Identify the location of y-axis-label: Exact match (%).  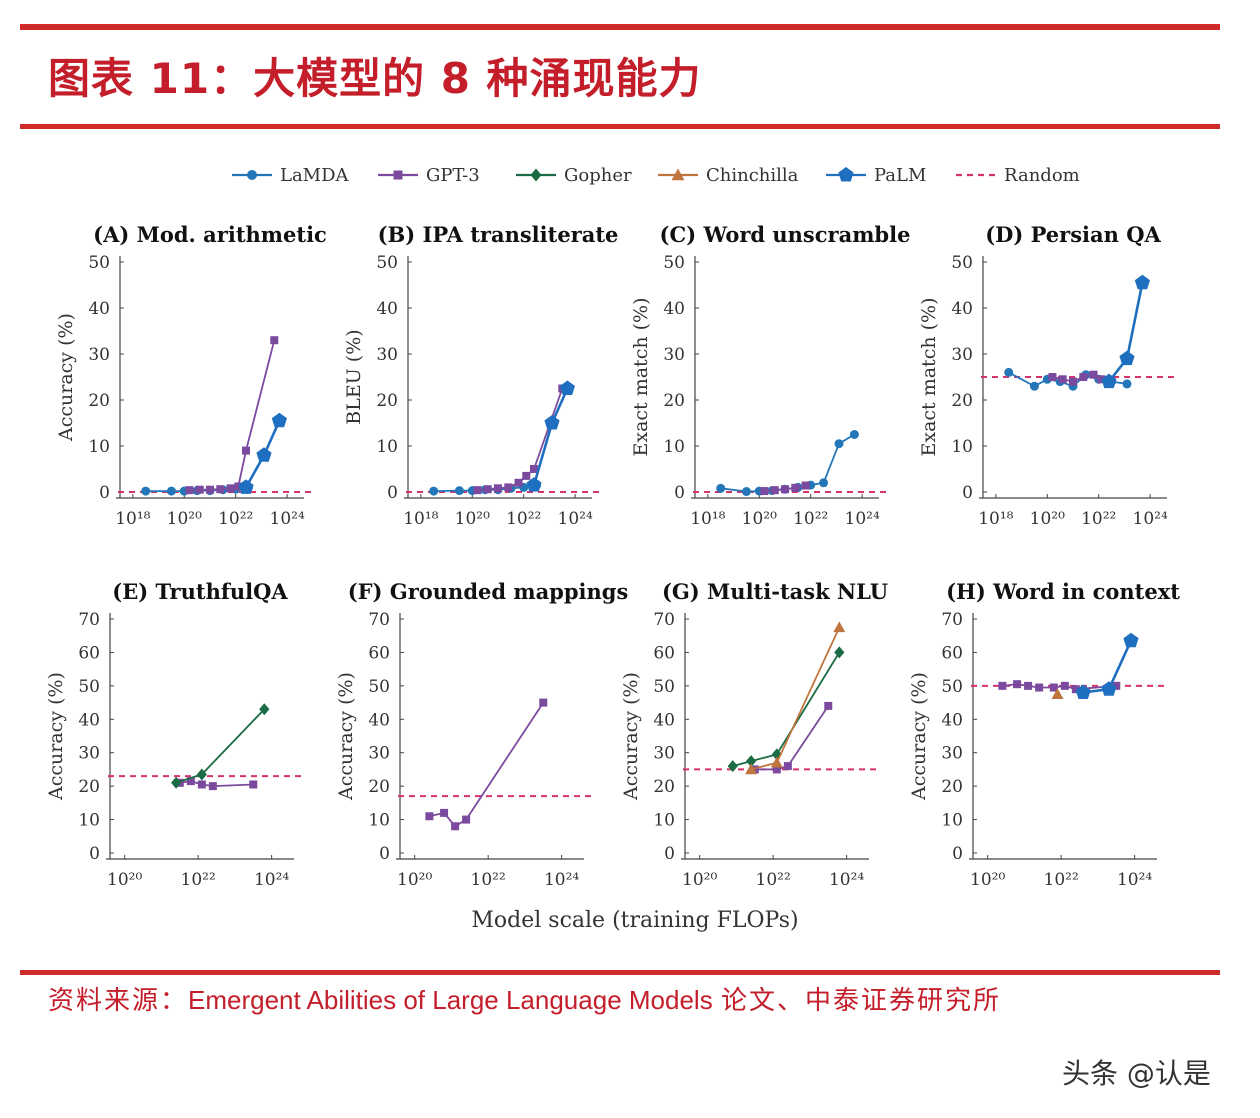
(929, 376).